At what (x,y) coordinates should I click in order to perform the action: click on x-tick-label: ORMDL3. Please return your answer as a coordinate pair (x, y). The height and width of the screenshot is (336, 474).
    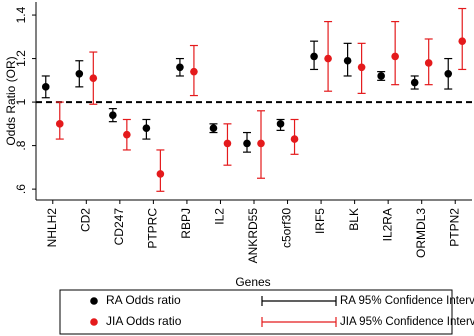
    Looking at the image, I should click on (421, 233).